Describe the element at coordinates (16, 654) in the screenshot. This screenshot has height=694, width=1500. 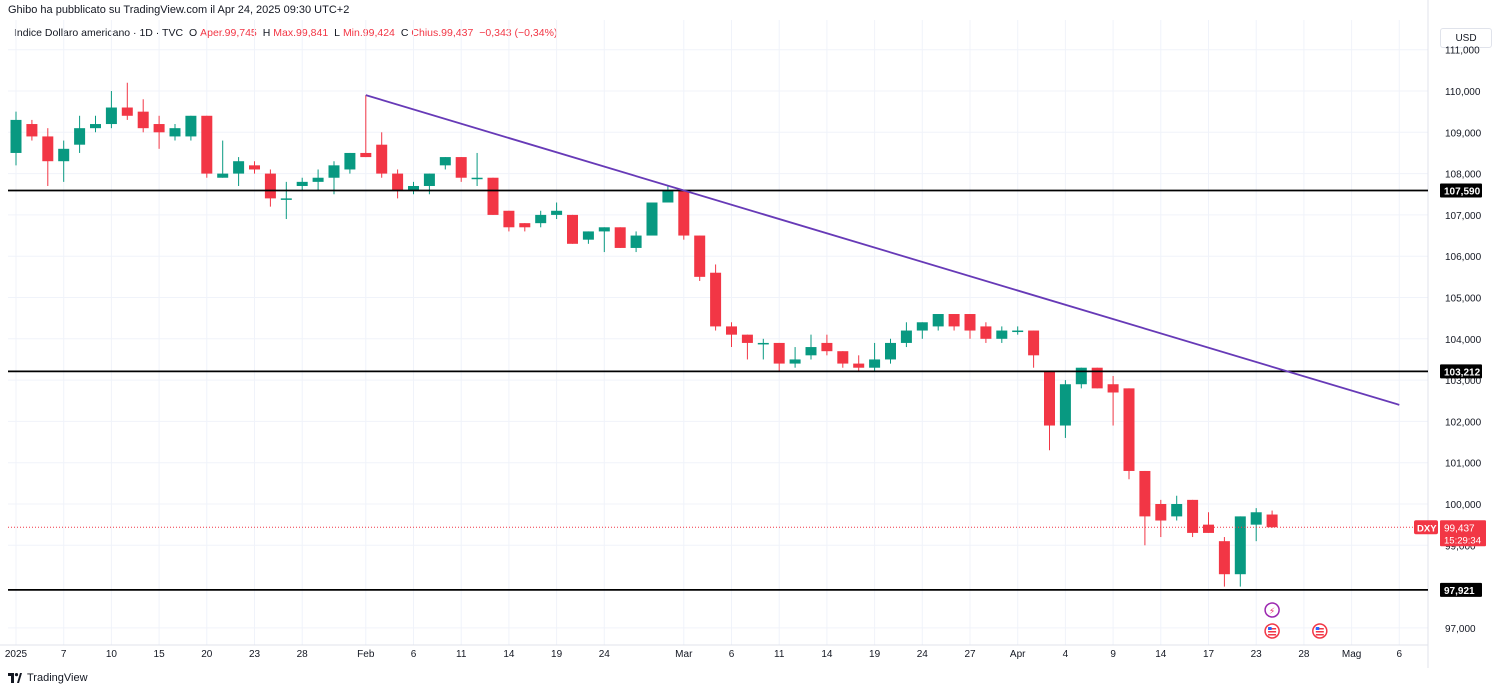
I see `x-tick-label: 2025` at that location.